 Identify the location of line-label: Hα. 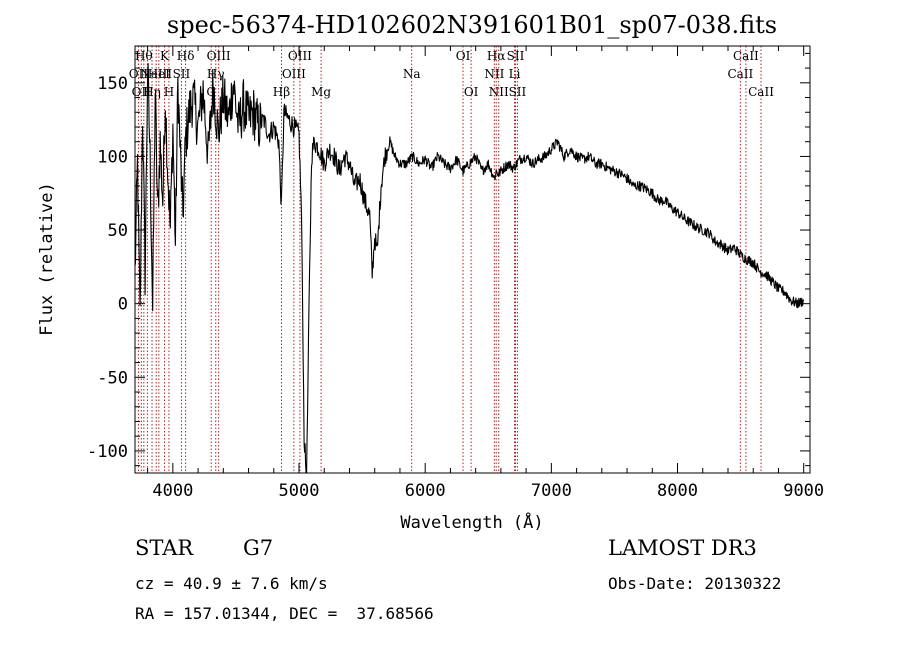
(496, 56).